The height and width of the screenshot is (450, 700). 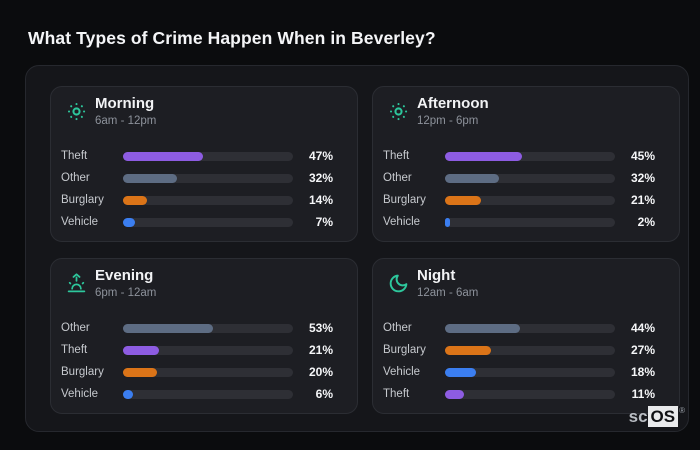 I want to click on bar-value: 45%, so click(x=642, y=156).